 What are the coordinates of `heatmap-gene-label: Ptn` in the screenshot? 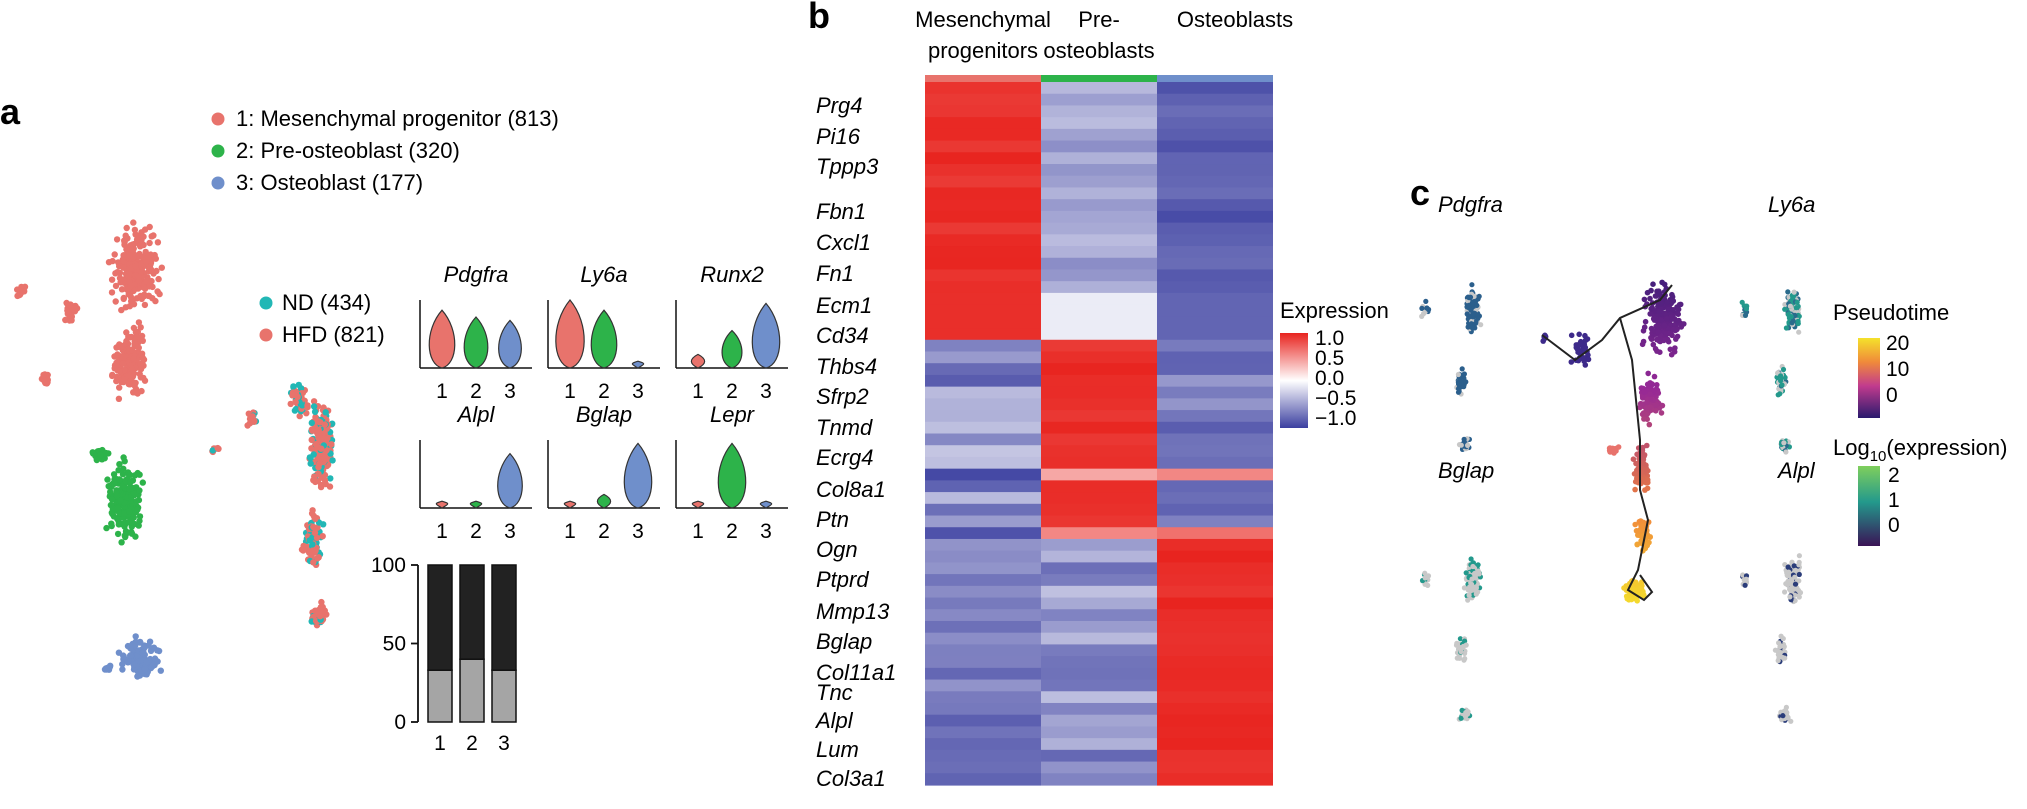 It's located at (832, 519).